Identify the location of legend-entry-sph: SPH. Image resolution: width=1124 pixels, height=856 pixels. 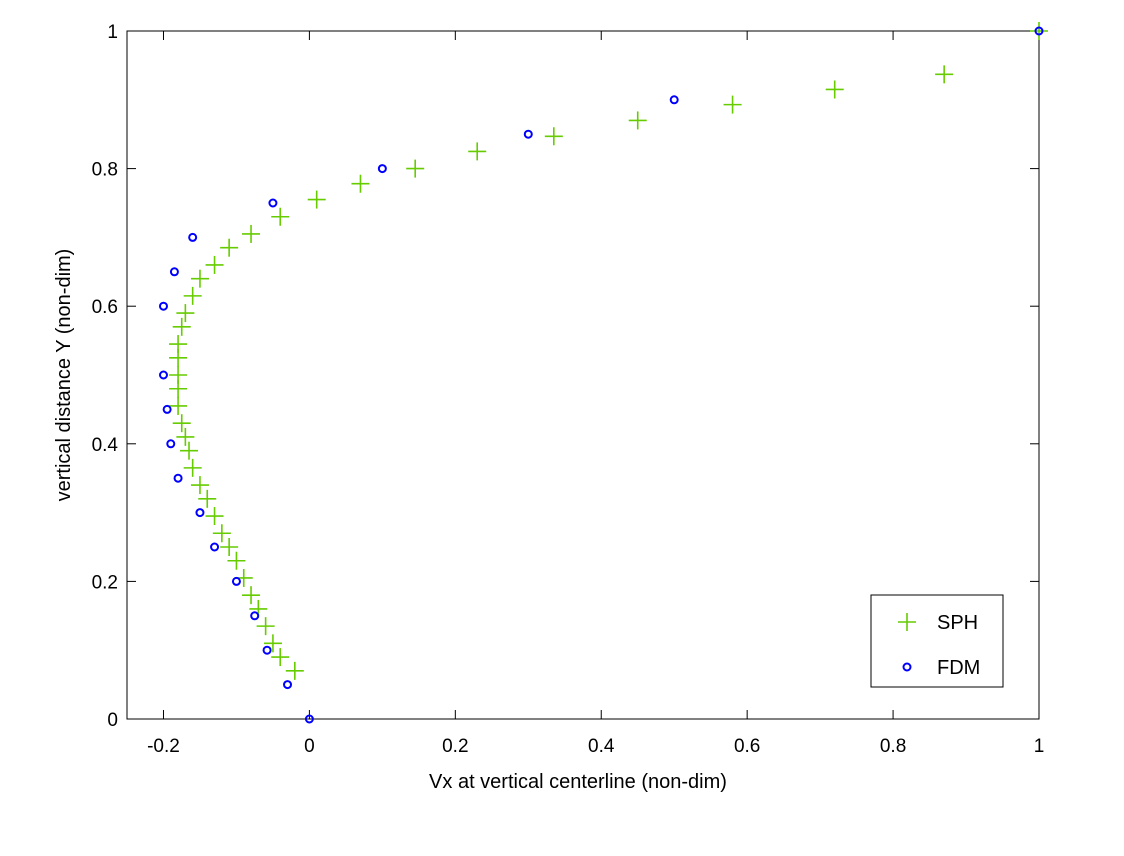
(938, 623).